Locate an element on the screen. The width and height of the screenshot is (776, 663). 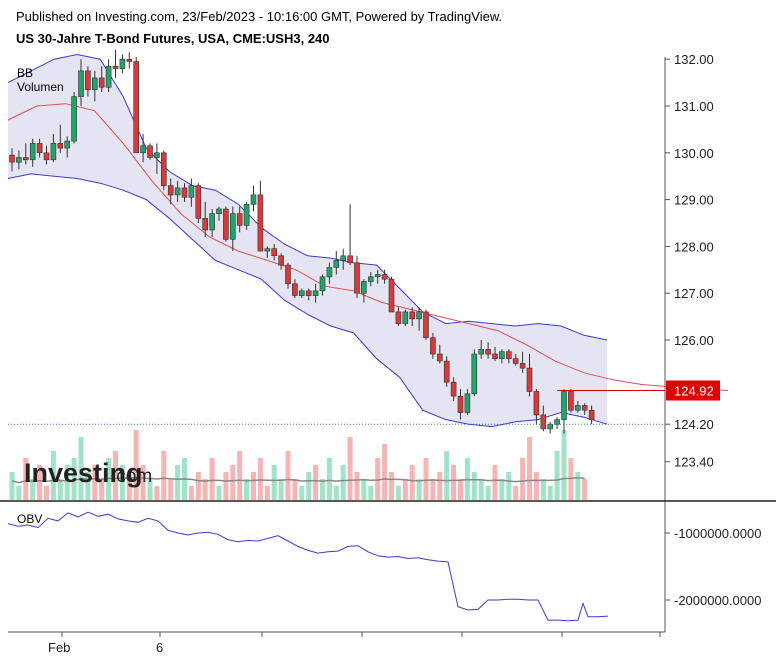
price-tick-label: 123.40 is located at coordinates (694, 462).